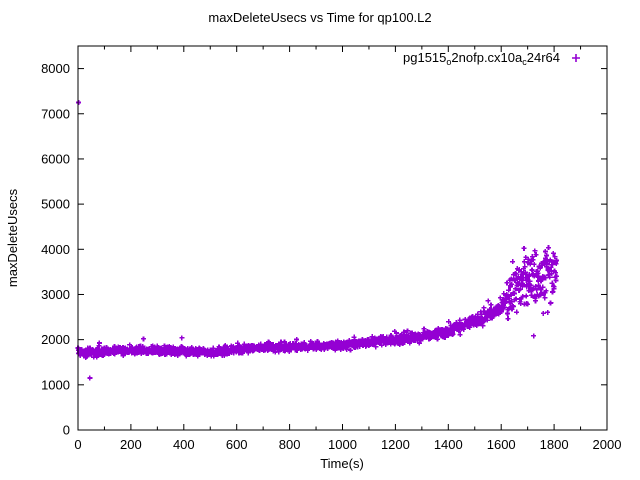 This screenshot has width=640, height=480. Describe the element at coordinates (554, 444) in the screenshot. I see `x-tick-label: 1800` at that location.